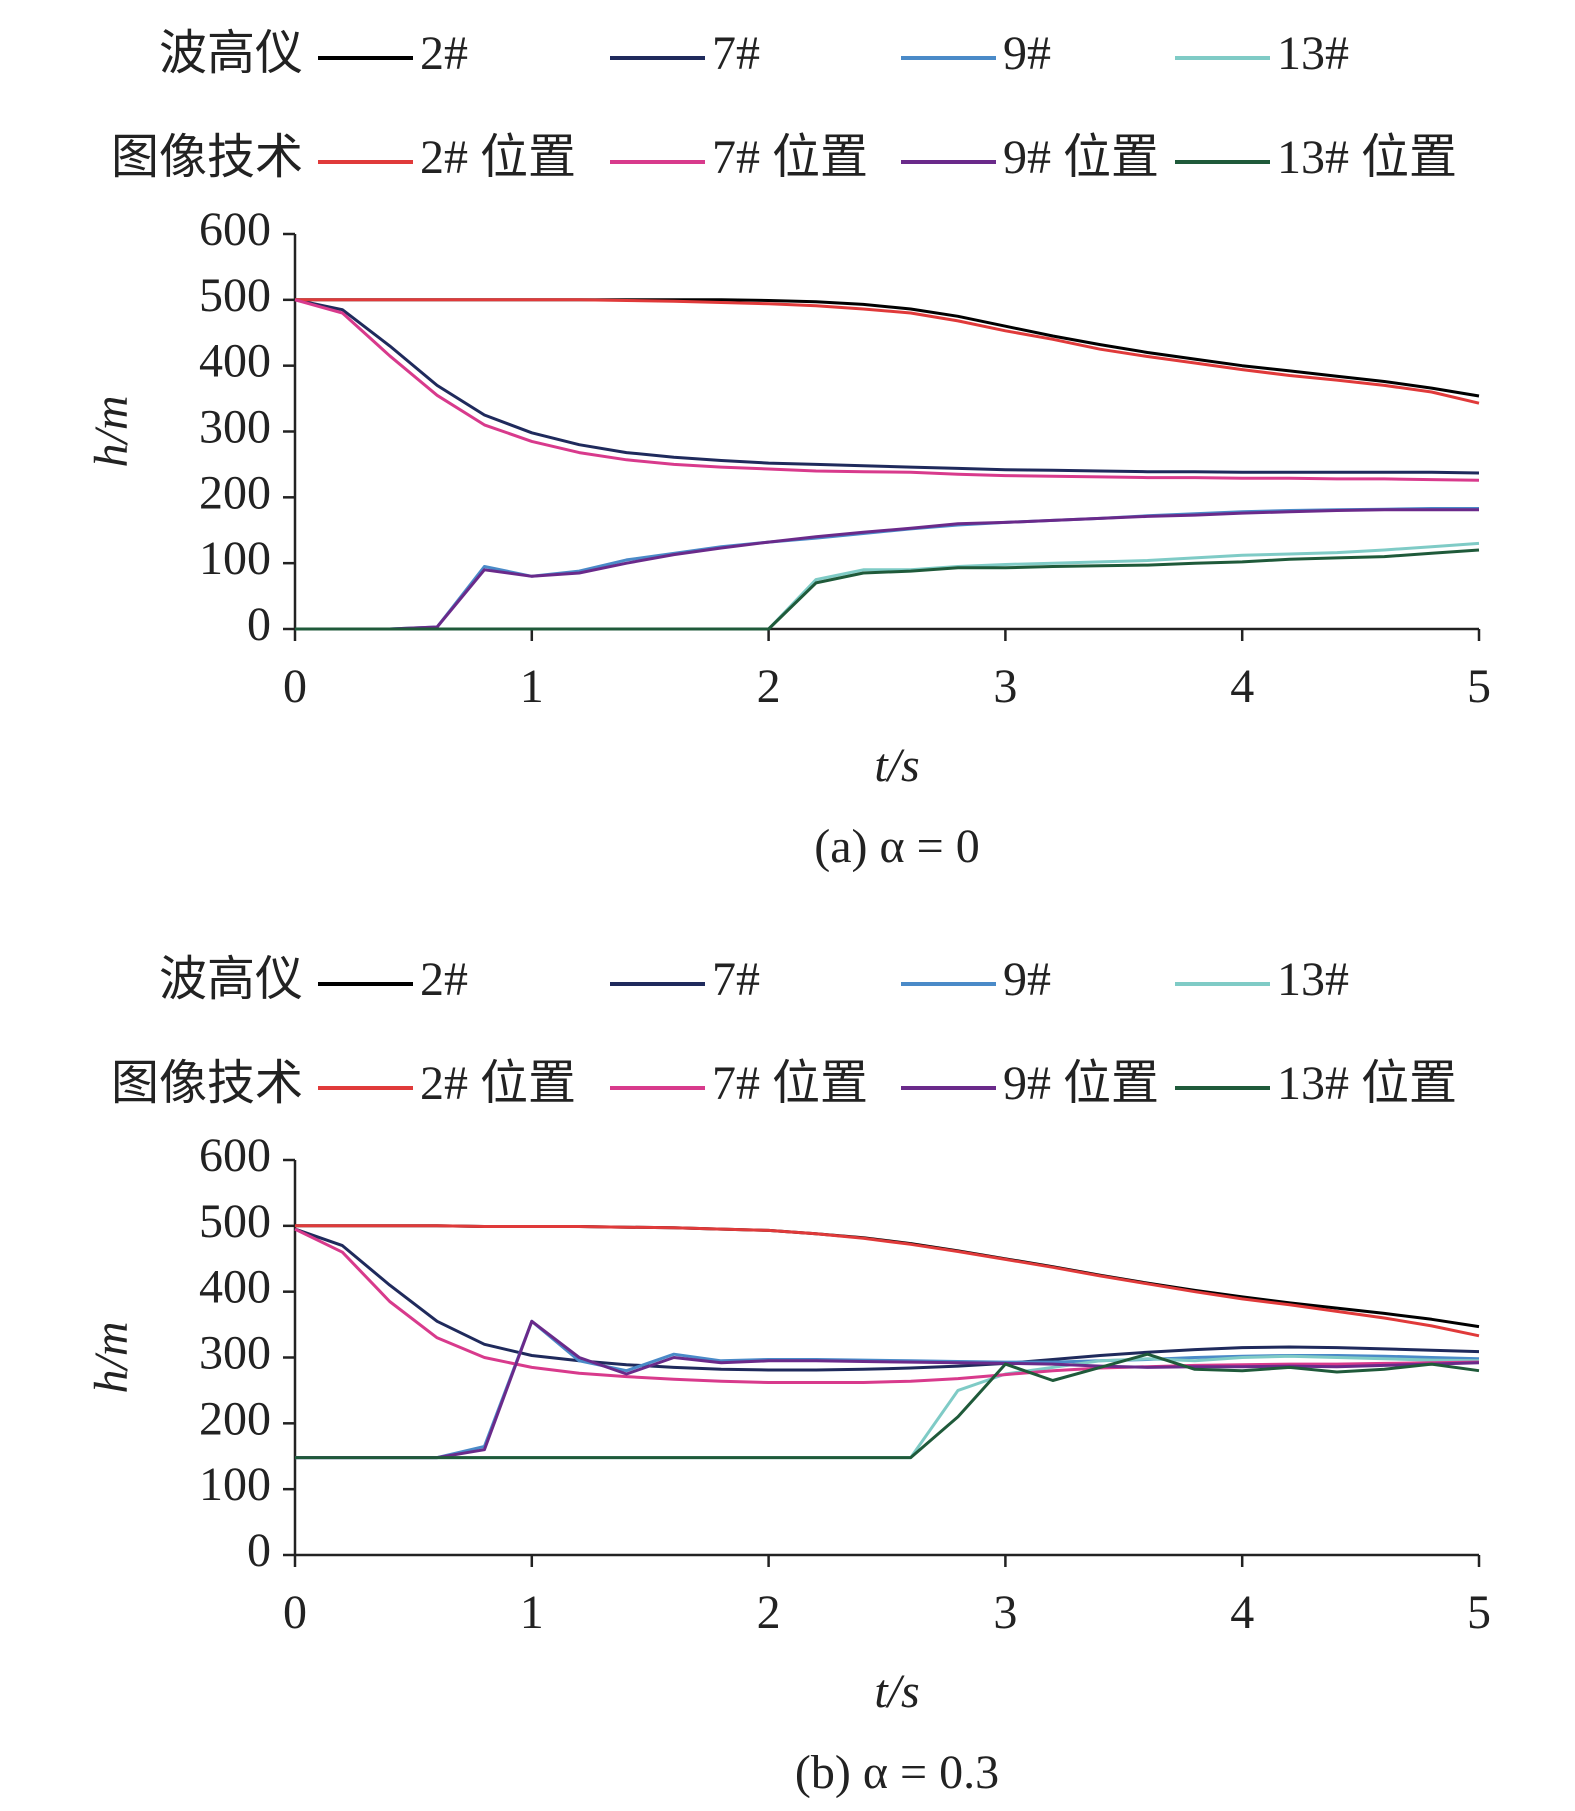 This screenshot has width=1575, height=1811. I want to click on caption: (a) α = 0, so click(897, 846).